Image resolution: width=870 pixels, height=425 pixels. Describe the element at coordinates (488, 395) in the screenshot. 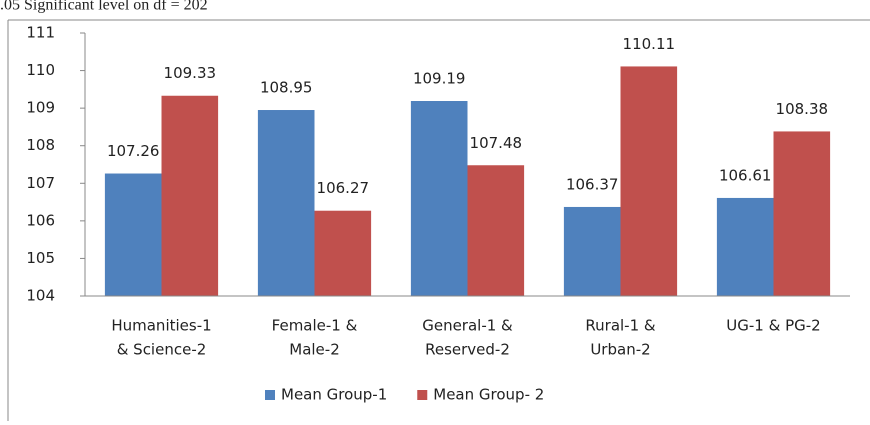

I see `legend-label: Mean Group- 2` at that location.